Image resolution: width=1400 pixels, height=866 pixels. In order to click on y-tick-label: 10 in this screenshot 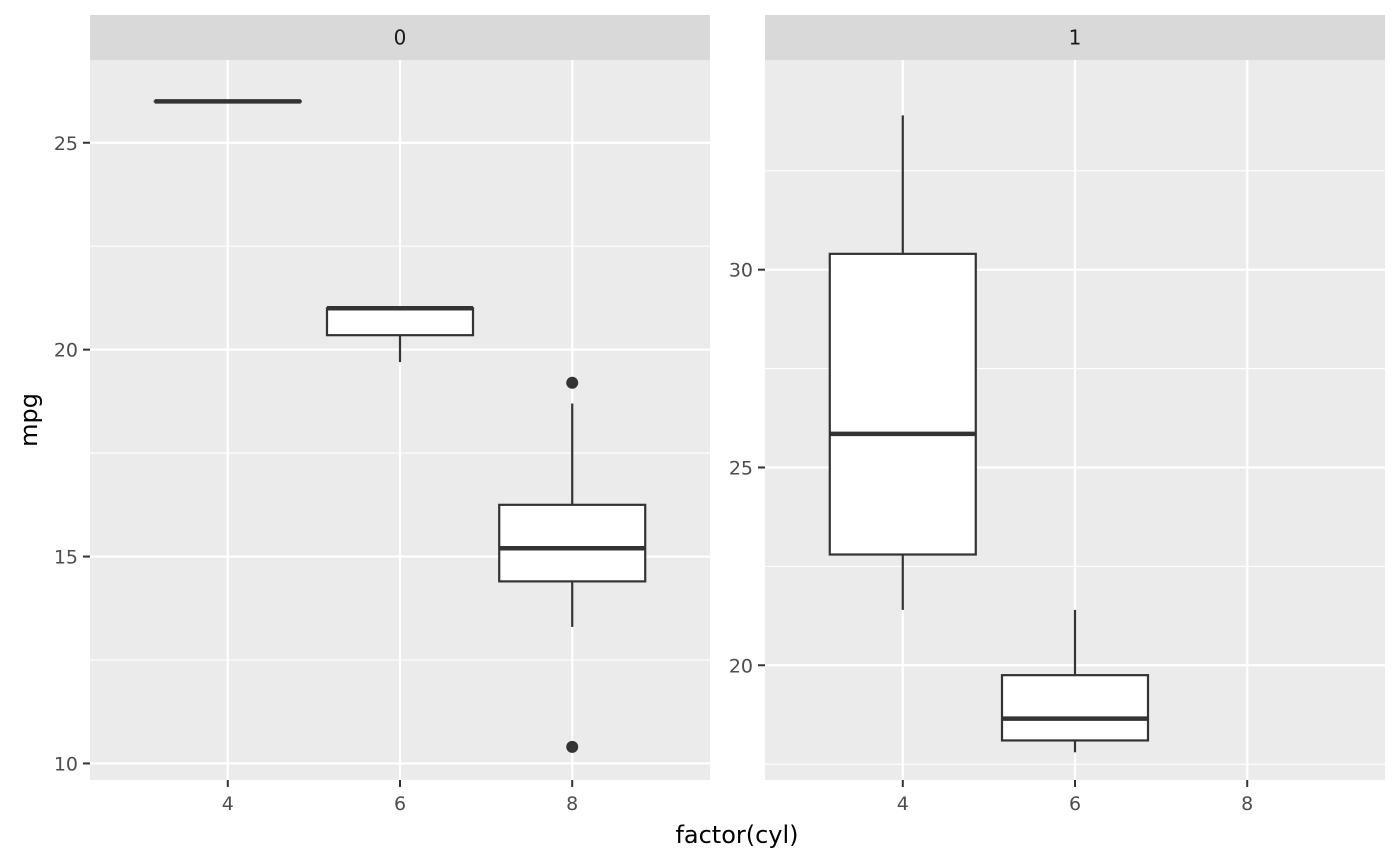, I will do `click(66, 764)`.